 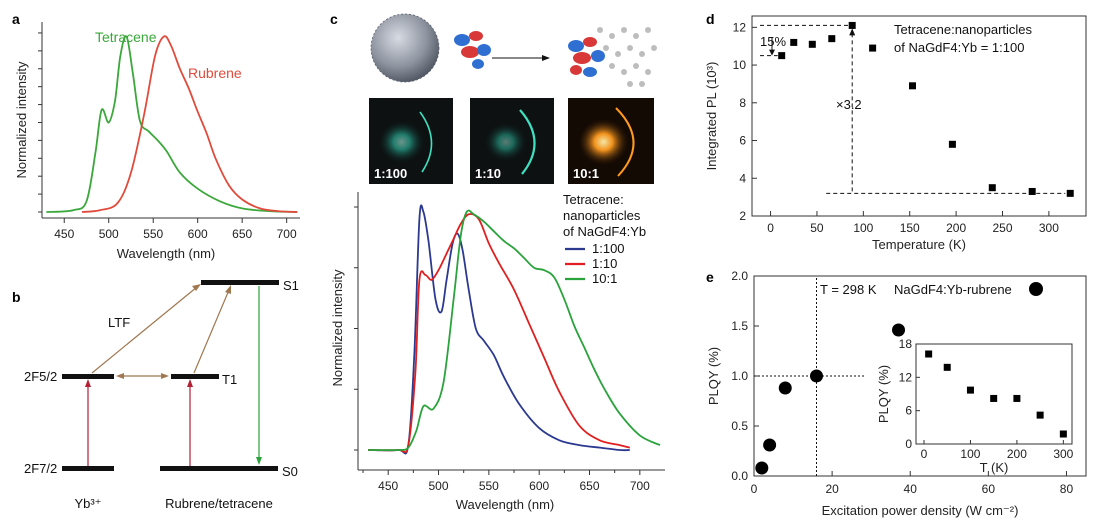 What do you see at coordinates (604, 278) in the screenshot?
I see `chart-c-legend-label: 10:1` at bounding box center [604, 278].